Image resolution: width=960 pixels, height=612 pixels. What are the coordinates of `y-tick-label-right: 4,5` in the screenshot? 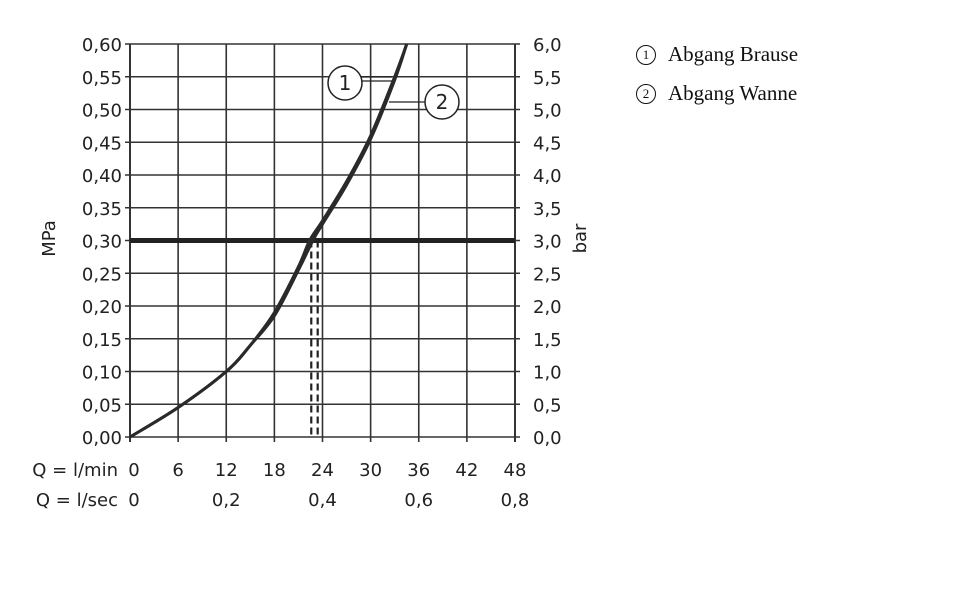 It's located at (547, 143).